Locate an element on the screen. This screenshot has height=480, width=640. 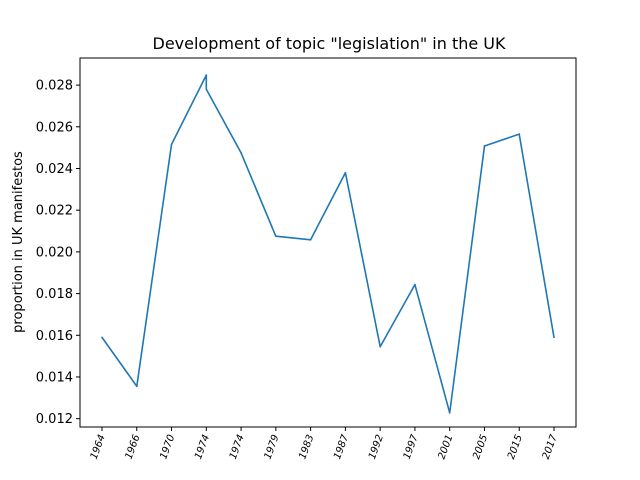
y-tick-label: 0.024 is located at coordinates (54, 169).